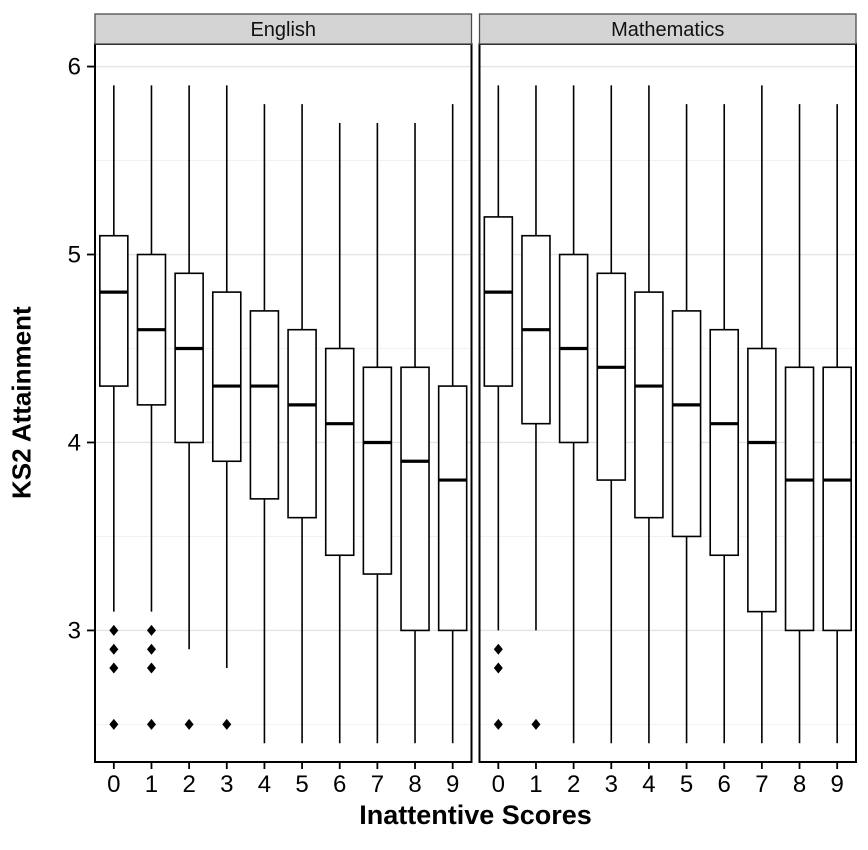 The height and width of the screenshot is (850, 868). What do you see at coordinates (21, 403) in the screenshot?
I see `y-axis-title: KS2 Attainment` at bounding box center [21, 403].